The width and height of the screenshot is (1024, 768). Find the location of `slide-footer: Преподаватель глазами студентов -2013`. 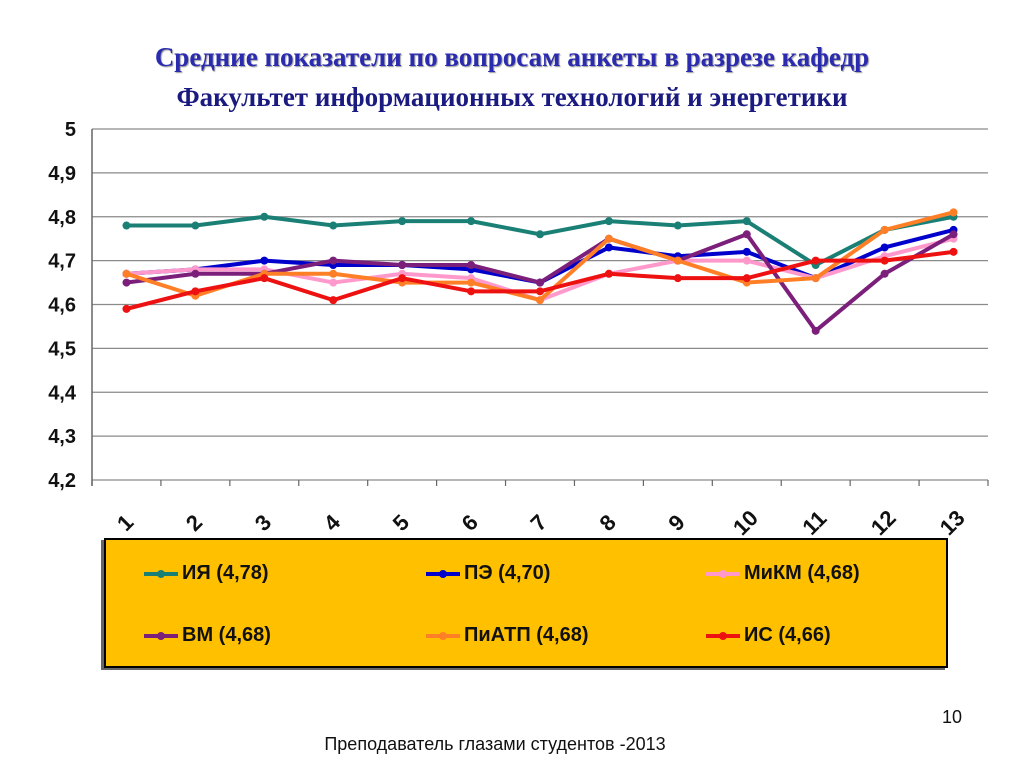

slide-footer: Преподаватель глазами студентов -2013 is located at coordinates (495, 744).